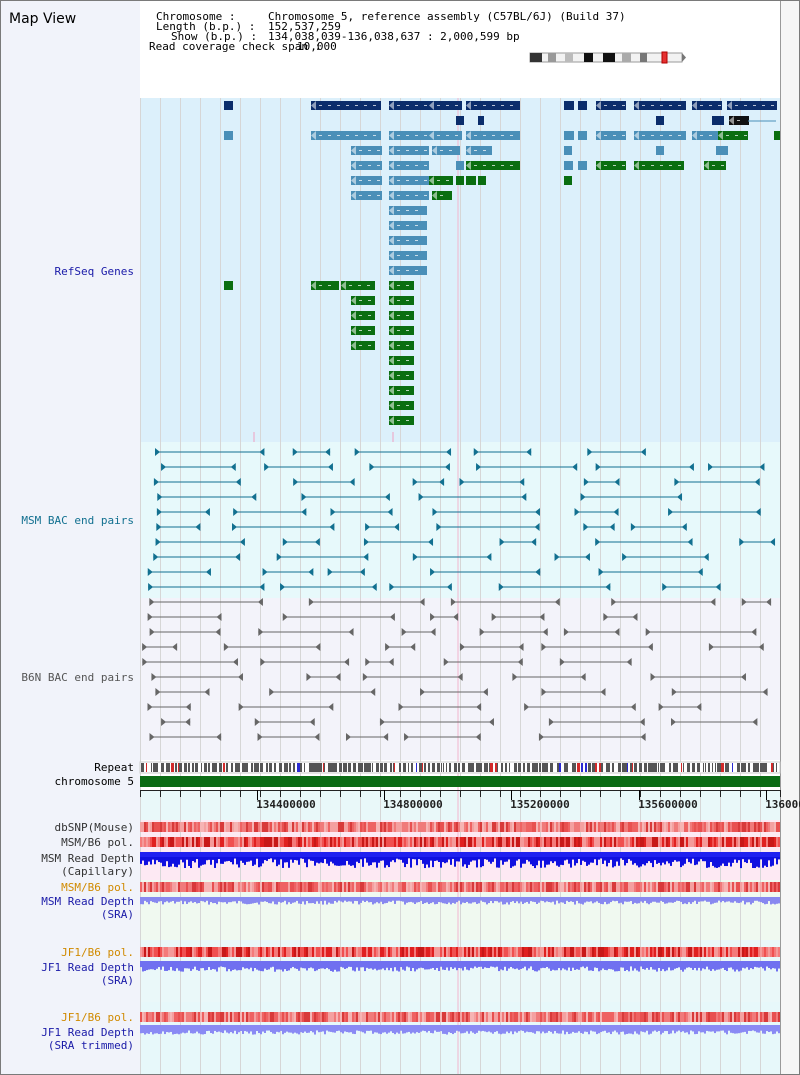 The width and height of the screenshot is (800, 1075). What do you see at coordinates (461, 519) in the screenshot?
I see `msm-bac-pairs-layer` at bounding box center [461, 519].